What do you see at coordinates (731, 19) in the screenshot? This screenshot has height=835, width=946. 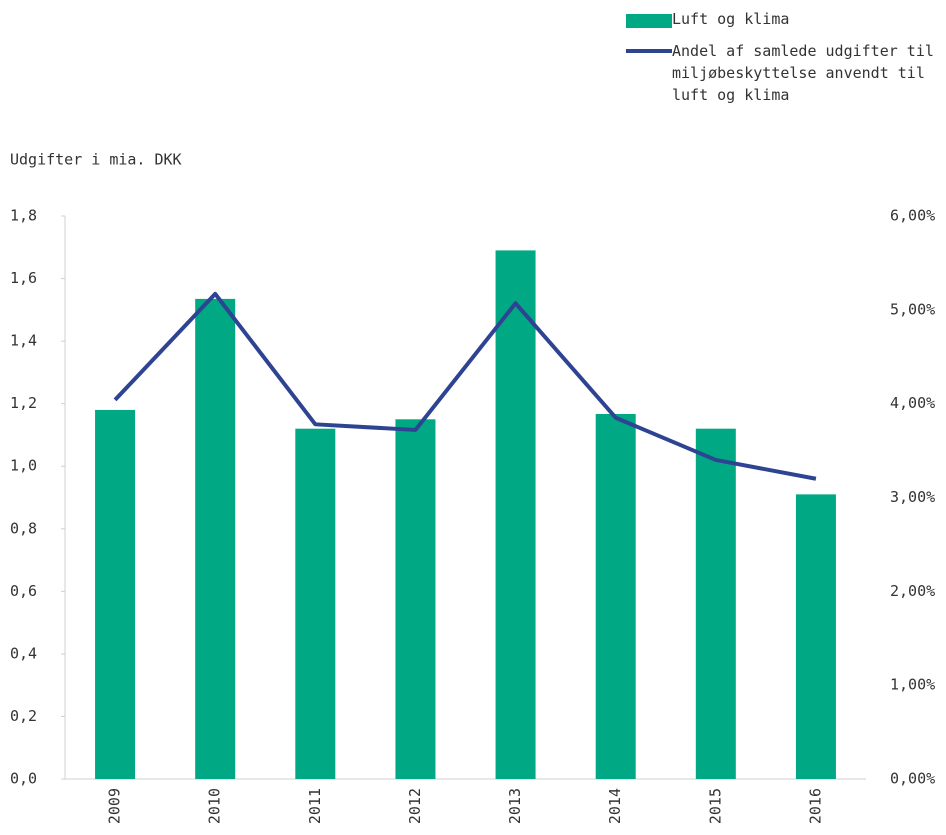 I see `legend-label: Luft og klima` at bounding box center [731, 19].